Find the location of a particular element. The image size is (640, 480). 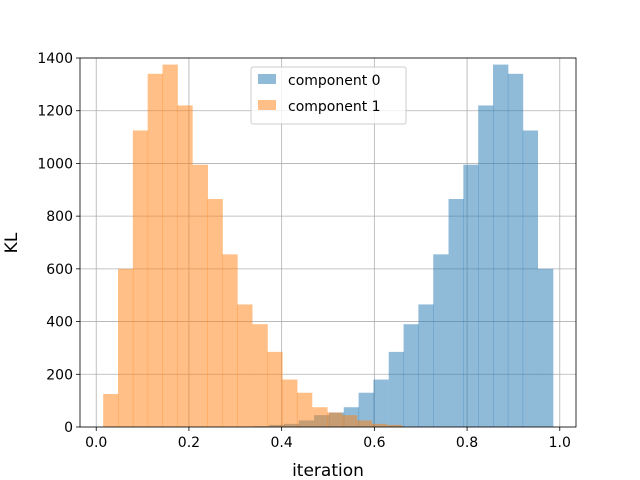

y-tick-label-7: 1400 is located at coordinates (55, 59).